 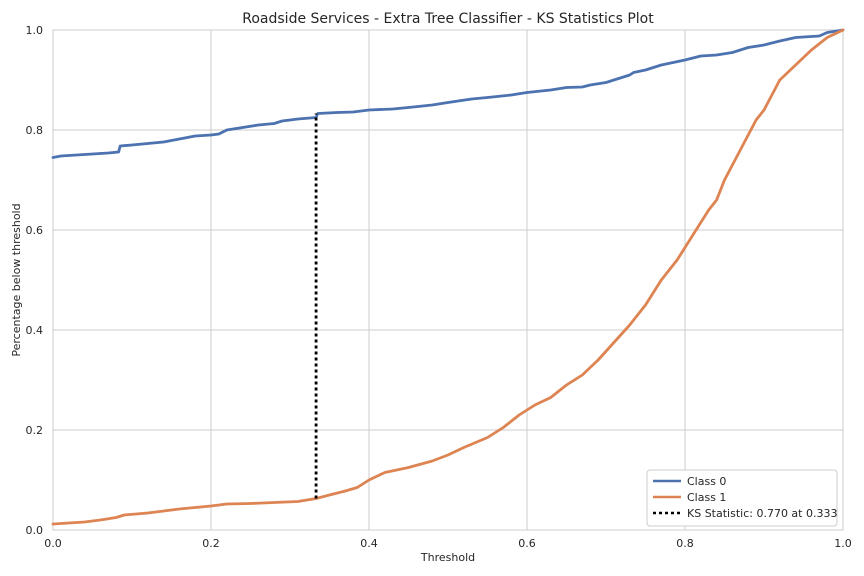 What do you see at coordinates (843, 543) in the screenshot?
I see `x-tick-label: 1.0` at bounding box center [843, 543].